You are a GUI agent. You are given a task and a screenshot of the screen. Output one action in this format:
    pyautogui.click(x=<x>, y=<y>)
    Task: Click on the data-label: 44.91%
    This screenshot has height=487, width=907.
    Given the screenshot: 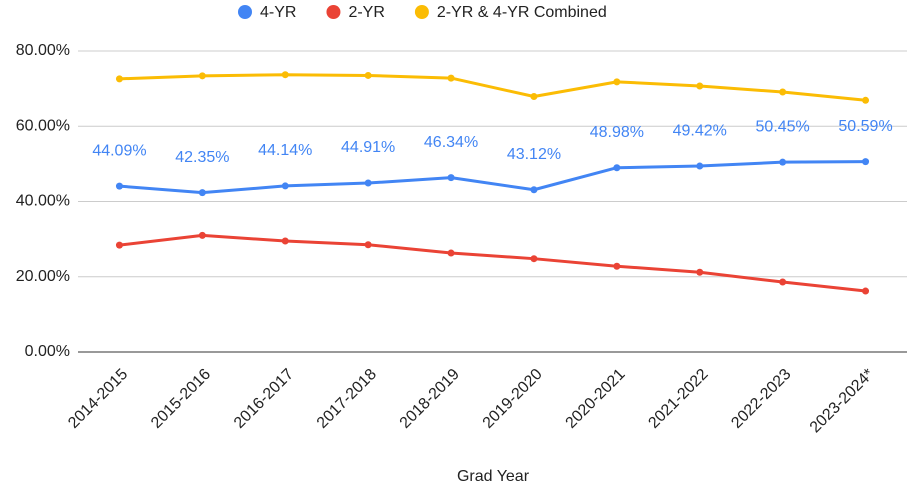 What is the action you would take?
    pyautogui.click(x=368, y=147)
    